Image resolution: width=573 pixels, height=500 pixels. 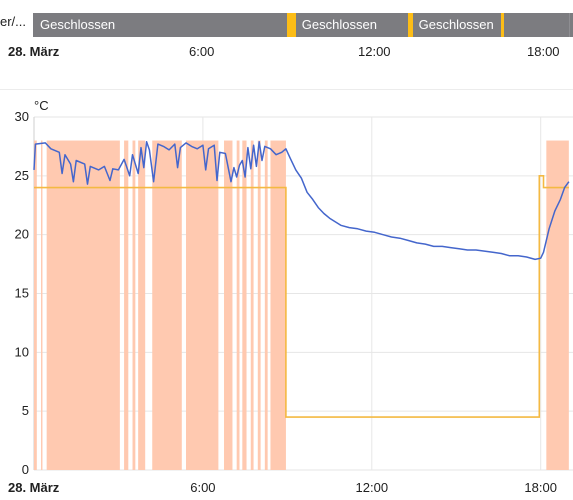 I want to click on panel-divider, so click(x=286, y=89).